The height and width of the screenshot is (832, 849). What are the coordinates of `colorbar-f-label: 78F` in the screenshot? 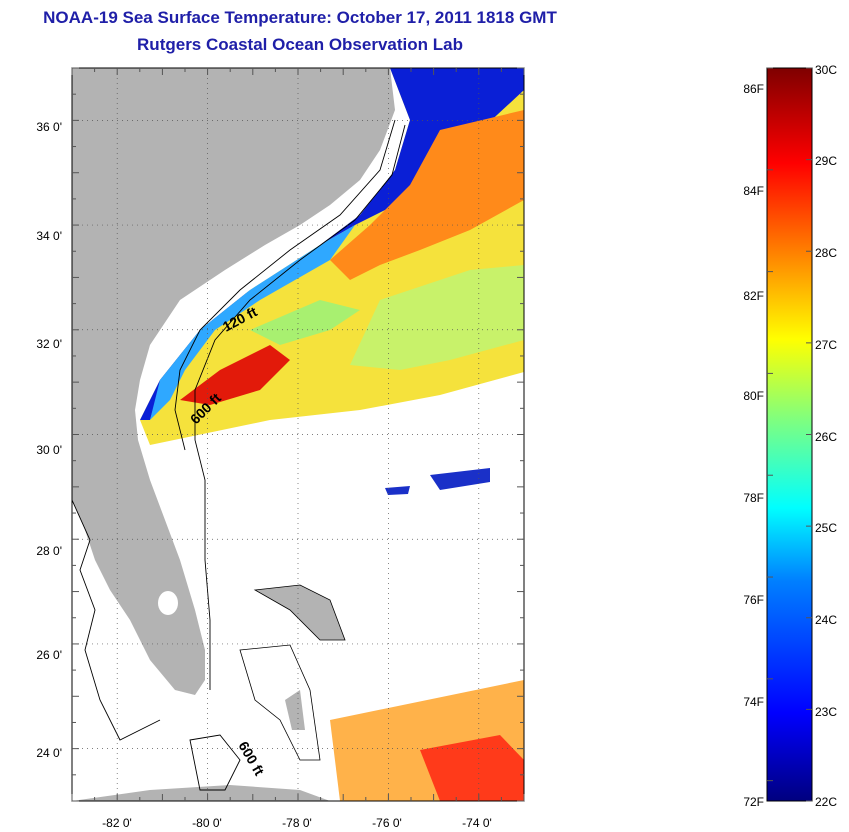 It's located at (753, 498).